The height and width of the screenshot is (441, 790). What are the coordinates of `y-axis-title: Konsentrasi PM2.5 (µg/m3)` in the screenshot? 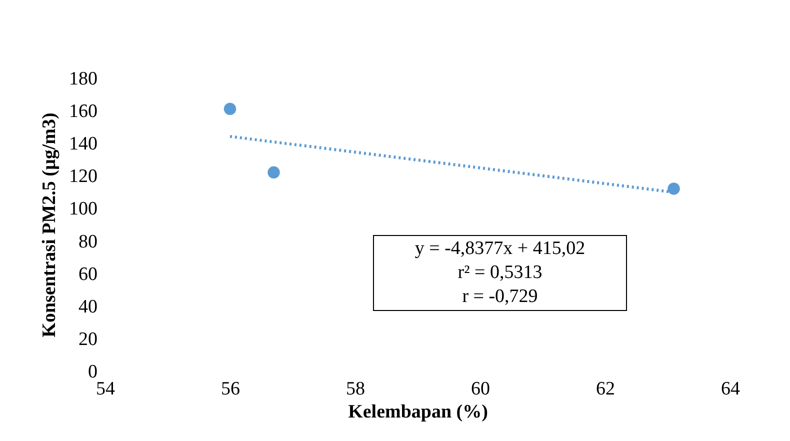 It's located at (49, 225).